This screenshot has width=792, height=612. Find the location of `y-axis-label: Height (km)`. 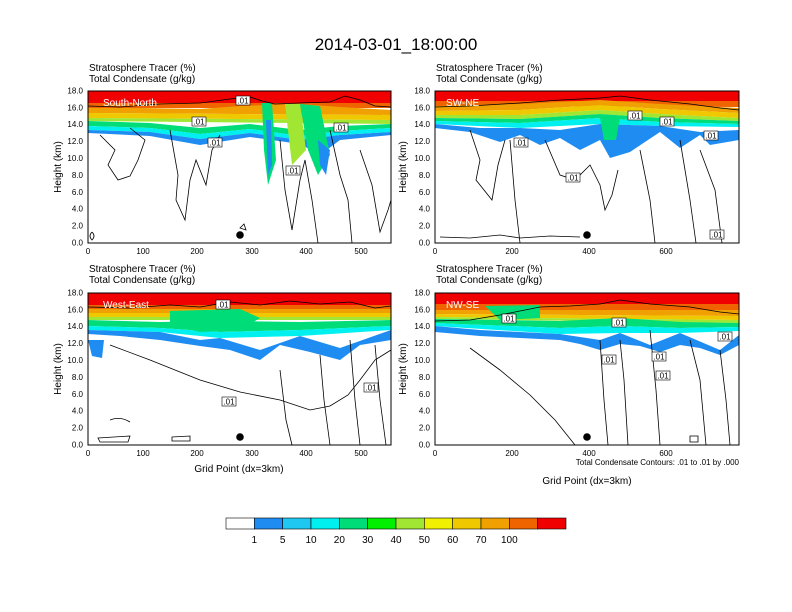

y-axis-label: Height (km) is located at coordinates (58, 369).